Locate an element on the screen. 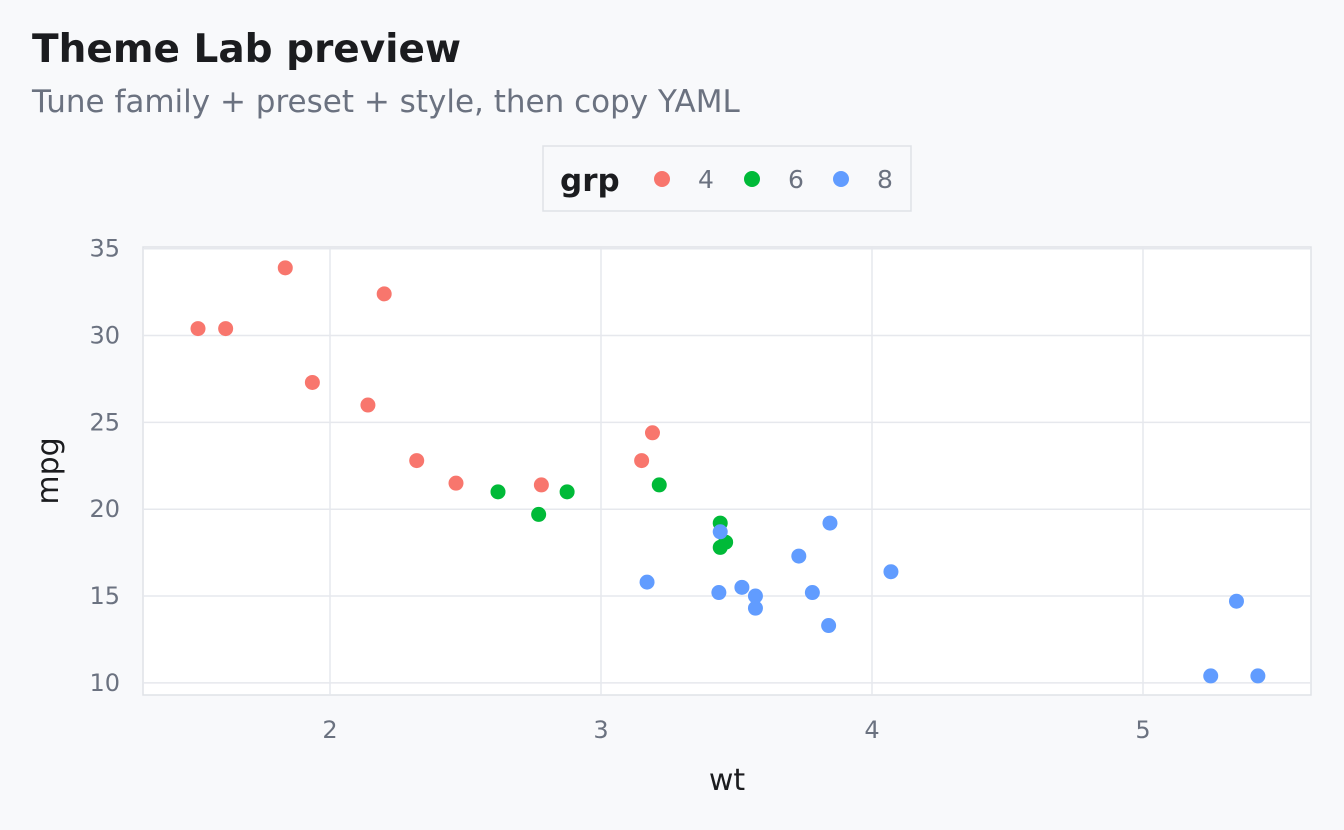 This screenshot has height=830, width=1344. legend: grp 4 6 8 is located at coordinates (727, 178).